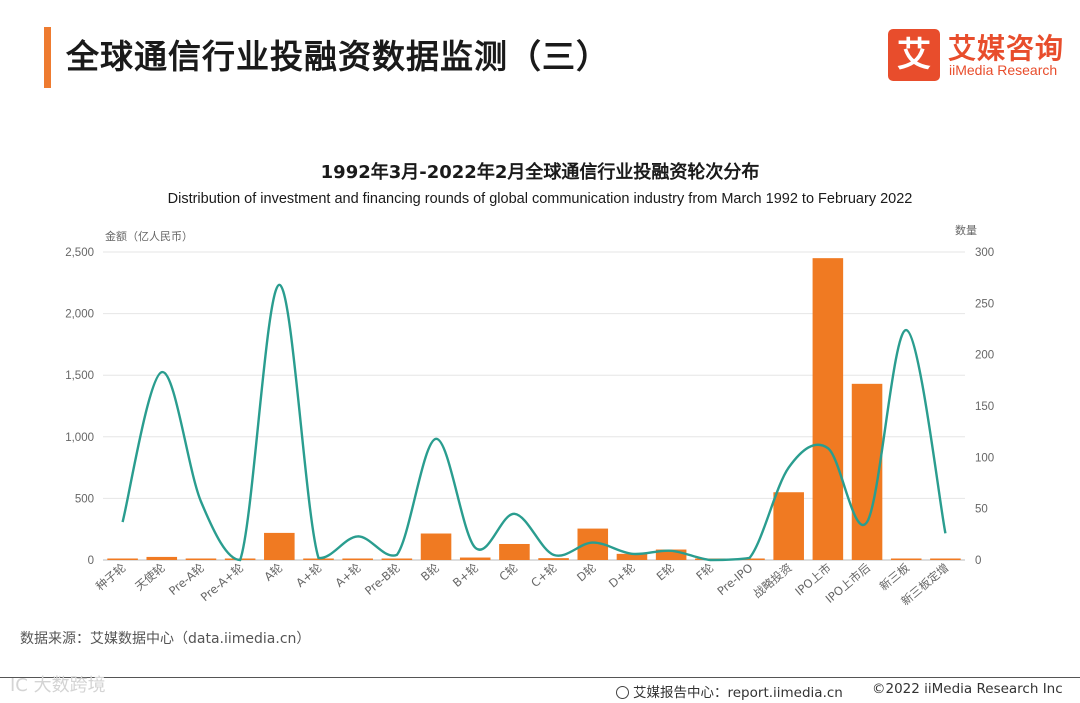  Describe the element at coordinates (79, 315) in the screenshot. I see `y-left-tick-label: 2,000` at that location.